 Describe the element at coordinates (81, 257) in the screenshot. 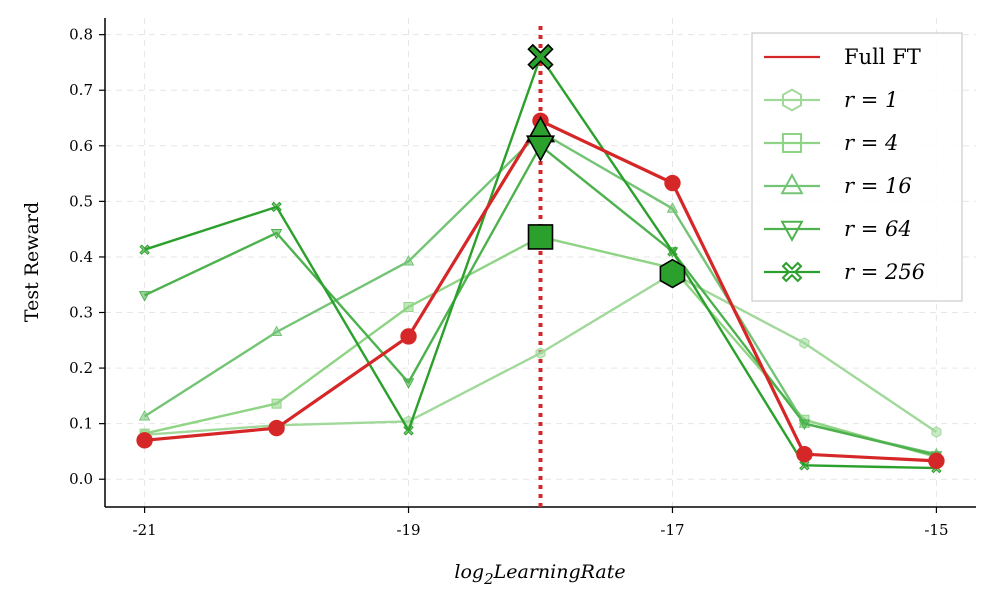

I see `y-tick-label: 0.4` at that location.